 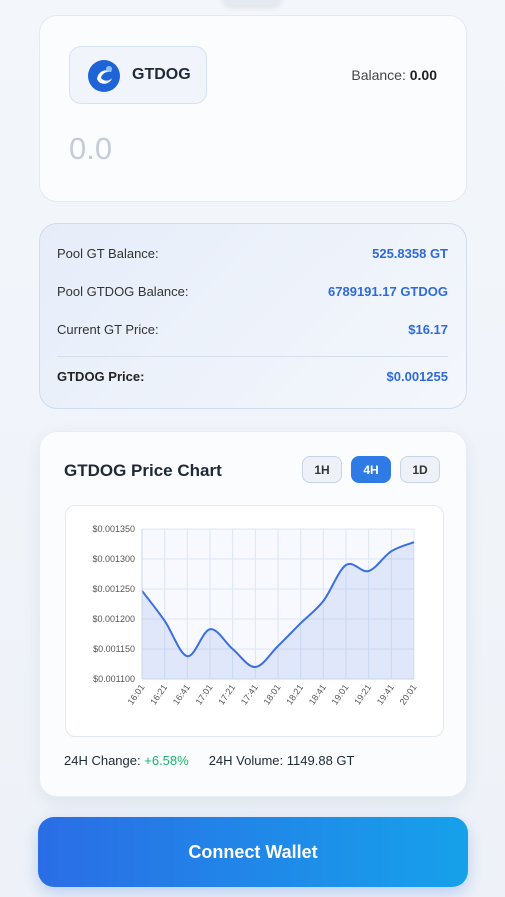 What do you see at coordinates (108, 329) in the screenshot?
I see `info-label: Current GT Price:` at bounding box center [108, 329].